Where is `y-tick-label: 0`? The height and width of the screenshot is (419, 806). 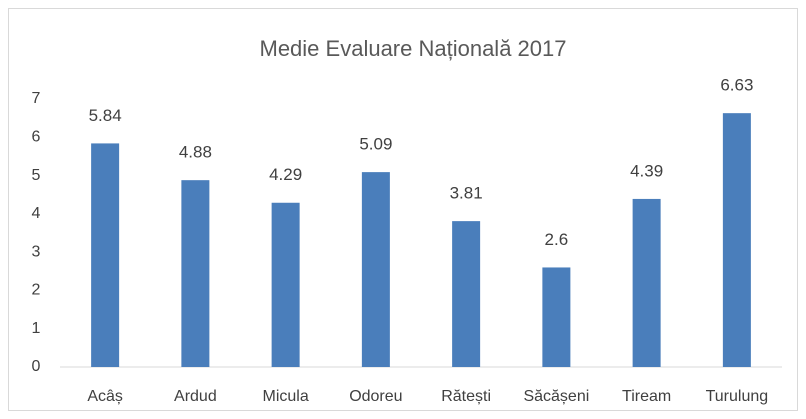 y-tick-label: 0 is located at coordinates (36, 366).